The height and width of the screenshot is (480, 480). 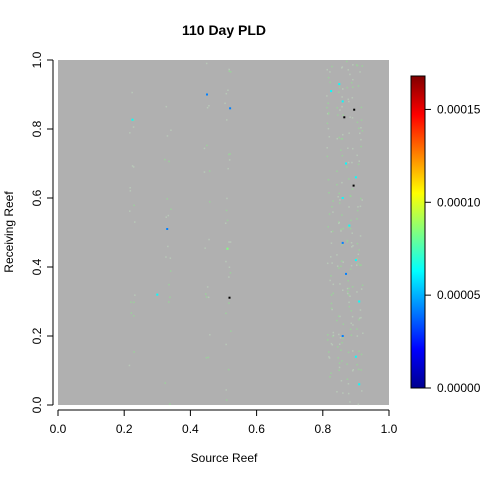 I want to click on colorbar-gradient, so click(x=418, y=232).